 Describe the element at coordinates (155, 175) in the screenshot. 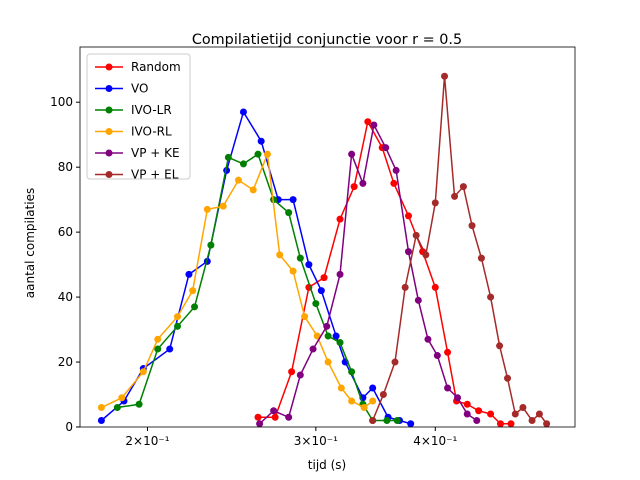

I see `legend-label: VP + EL` at that location.